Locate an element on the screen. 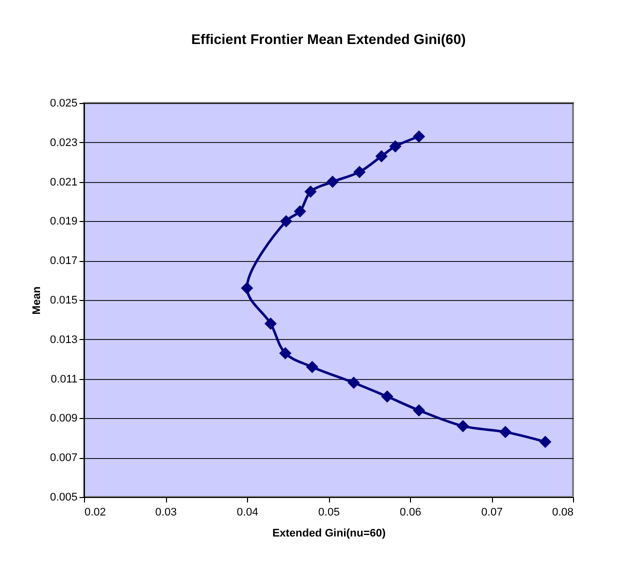  x-tick-label: 0.07 is located at coordinates (492, 512).